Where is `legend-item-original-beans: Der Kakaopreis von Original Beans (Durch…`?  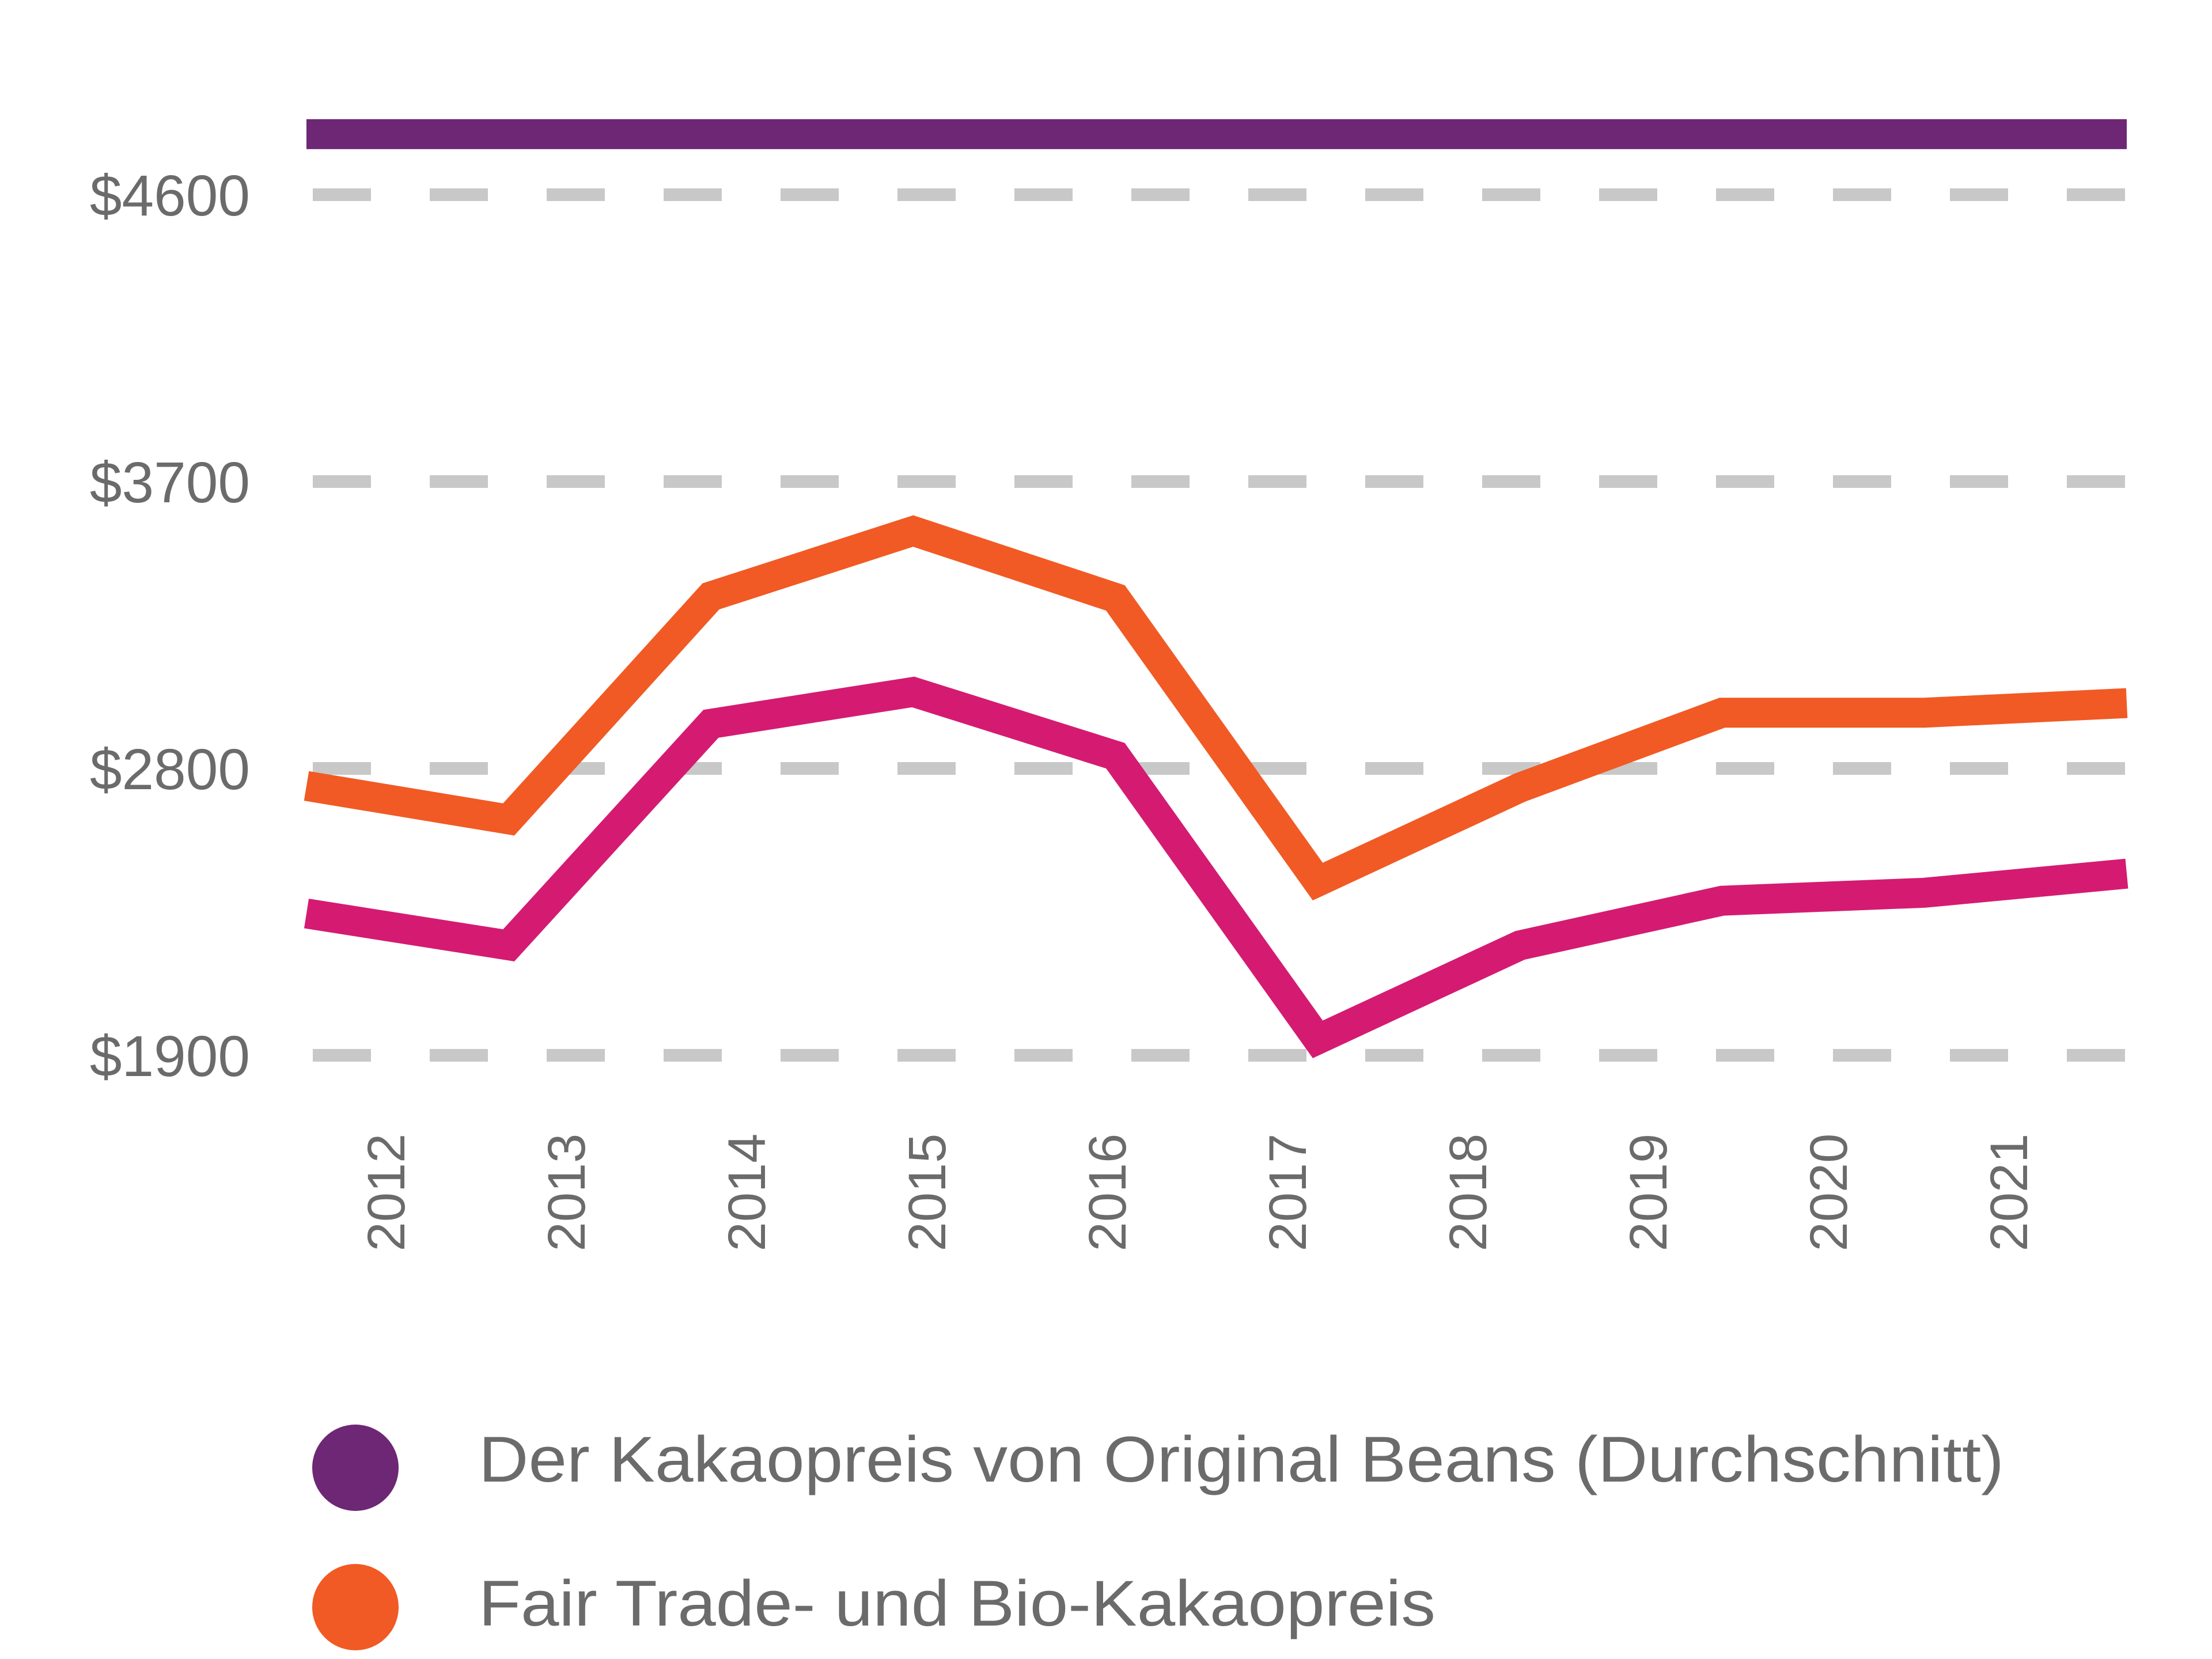
legend-item-original-beans: Der Kakaopreis von Original Beans (Durch… is located at coordinates (1158, 1467).